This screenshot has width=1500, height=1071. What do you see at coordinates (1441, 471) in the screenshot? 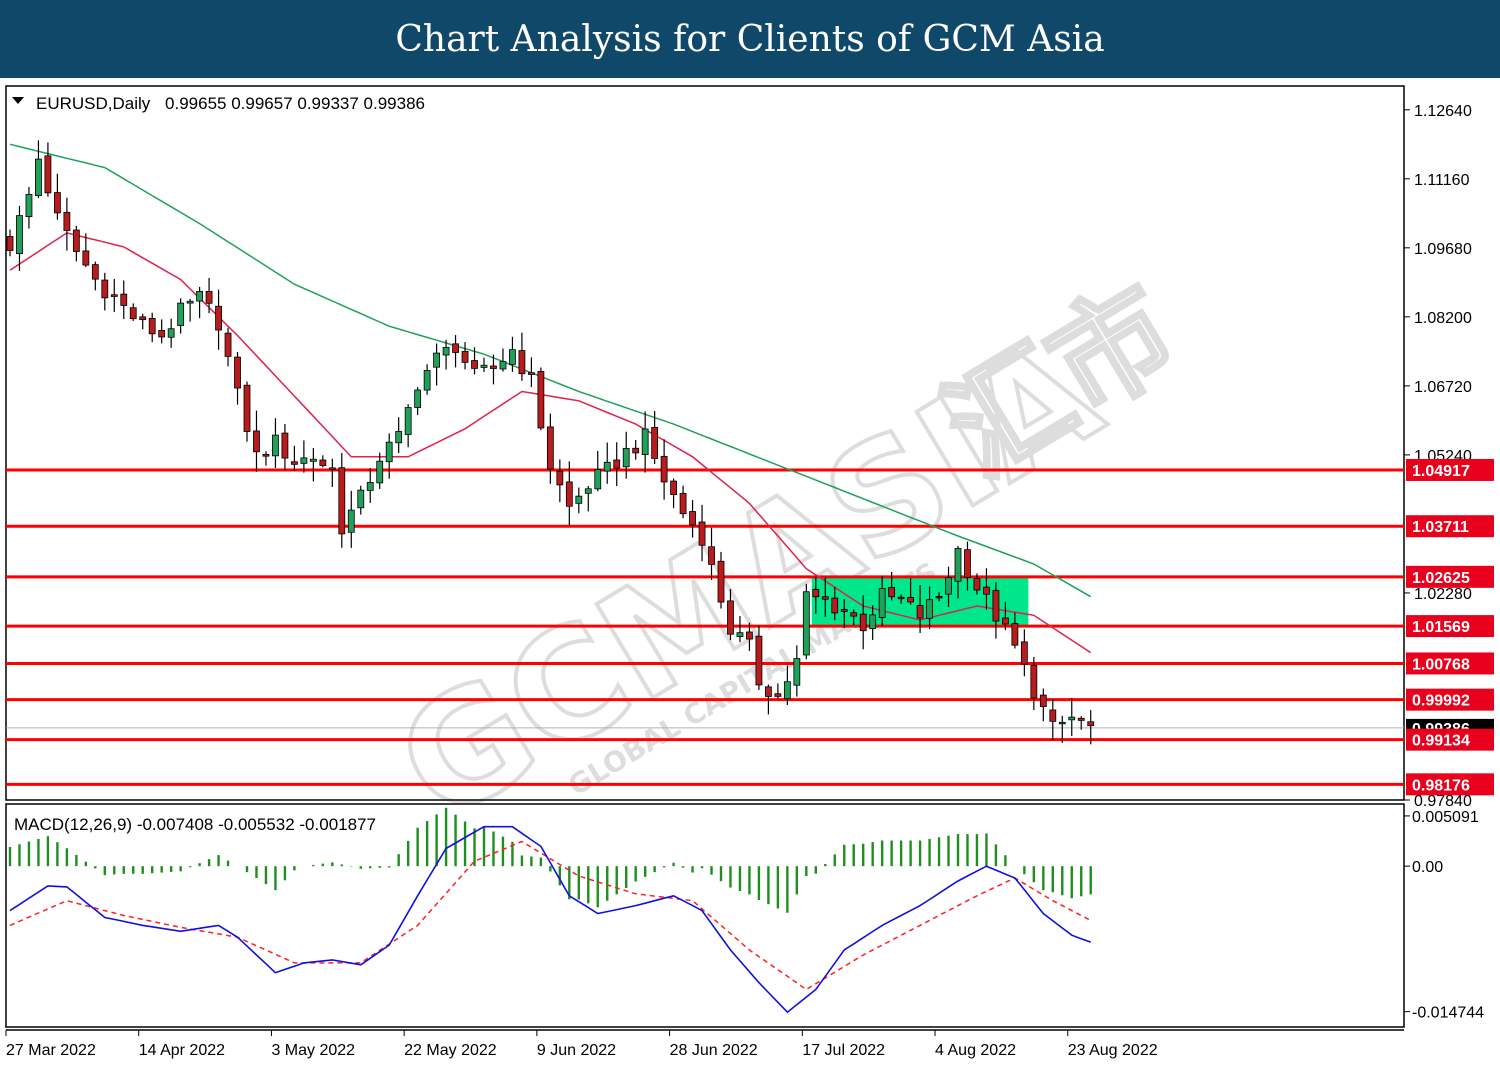
I see `level-label: 1.04917` at bounding box center [1441, 471].